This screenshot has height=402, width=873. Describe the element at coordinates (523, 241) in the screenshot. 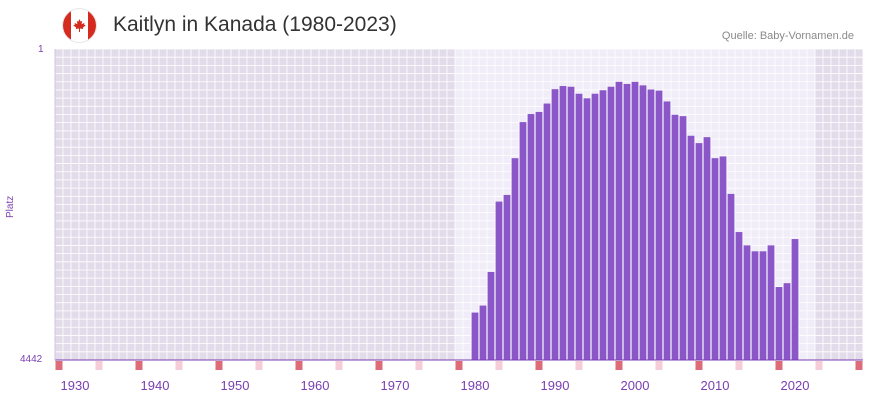

I see `bar-1986` at that location.